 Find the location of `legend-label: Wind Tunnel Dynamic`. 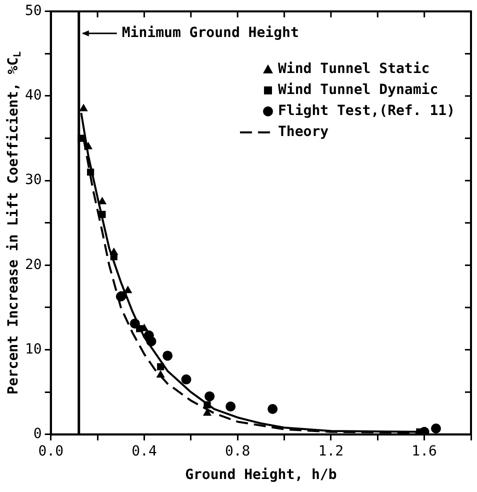

legend-label: Wind Tunnel Dynamic is located at coordinates (358, 90).